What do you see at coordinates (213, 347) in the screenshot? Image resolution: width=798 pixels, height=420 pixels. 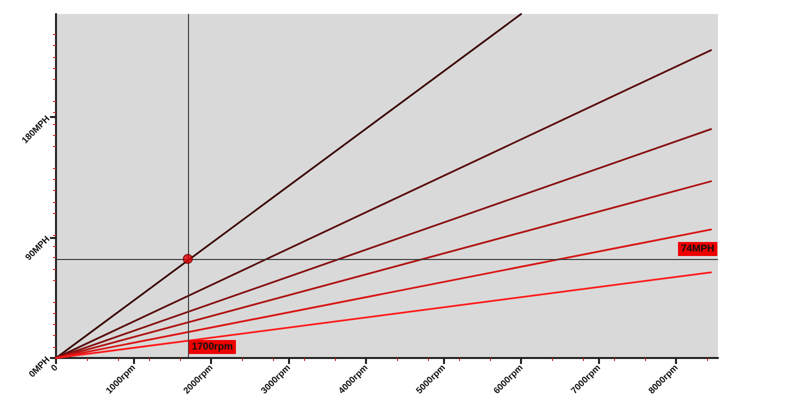 I see `ref-line-label: 1700rpm` at bounding box center [213, 347].